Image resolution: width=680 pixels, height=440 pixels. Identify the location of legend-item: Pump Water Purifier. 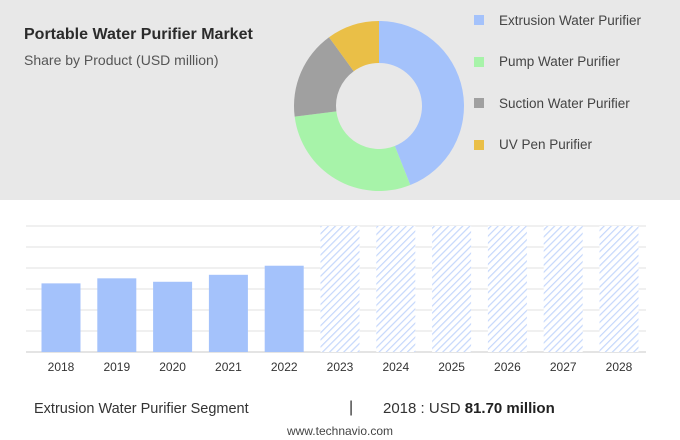
(557, 62).